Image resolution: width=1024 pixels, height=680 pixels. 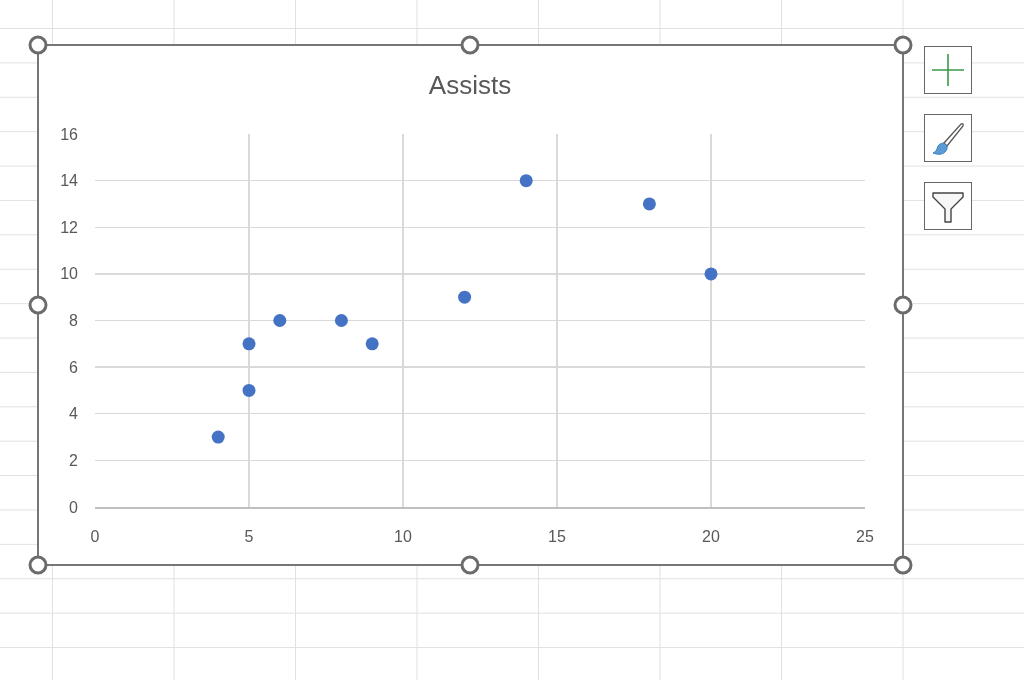 What do you see at coordinates (95, 536) in the screenshot?
I see `x-tick-label: 0` at bounding box center [95, 536].